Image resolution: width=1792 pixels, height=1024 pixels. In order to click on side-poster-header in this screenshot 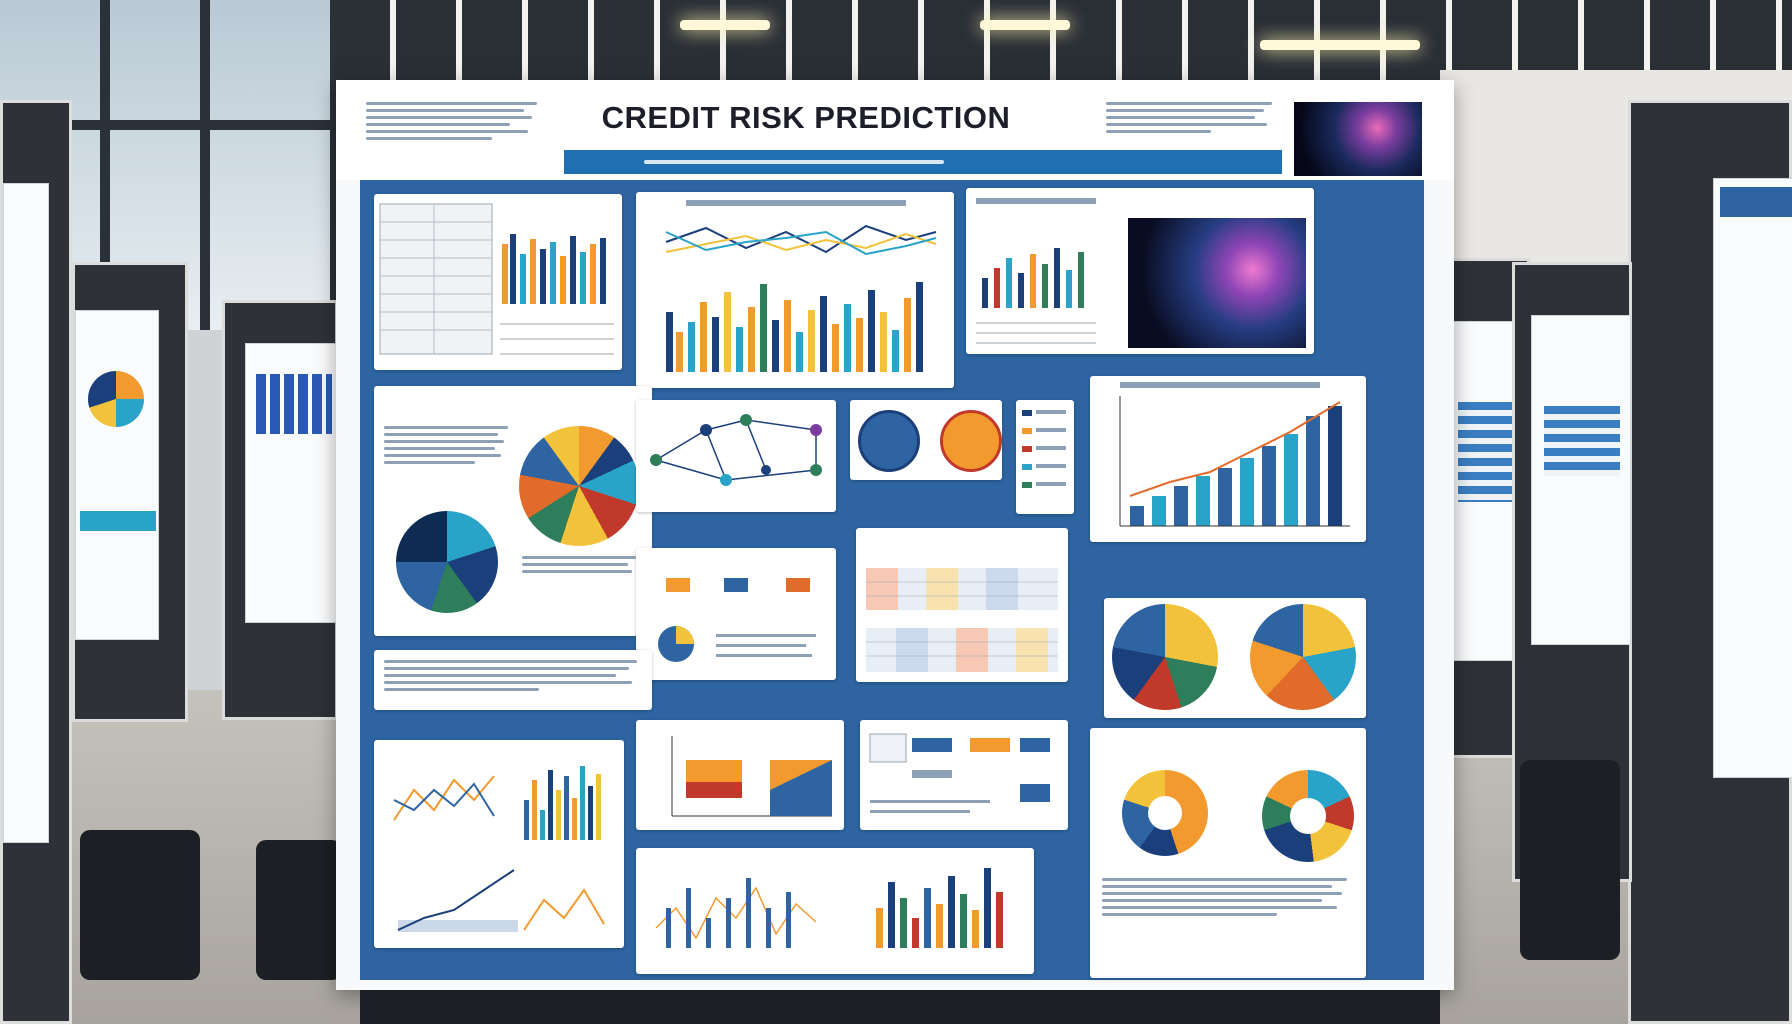, I will do `click(1756, 202)`.